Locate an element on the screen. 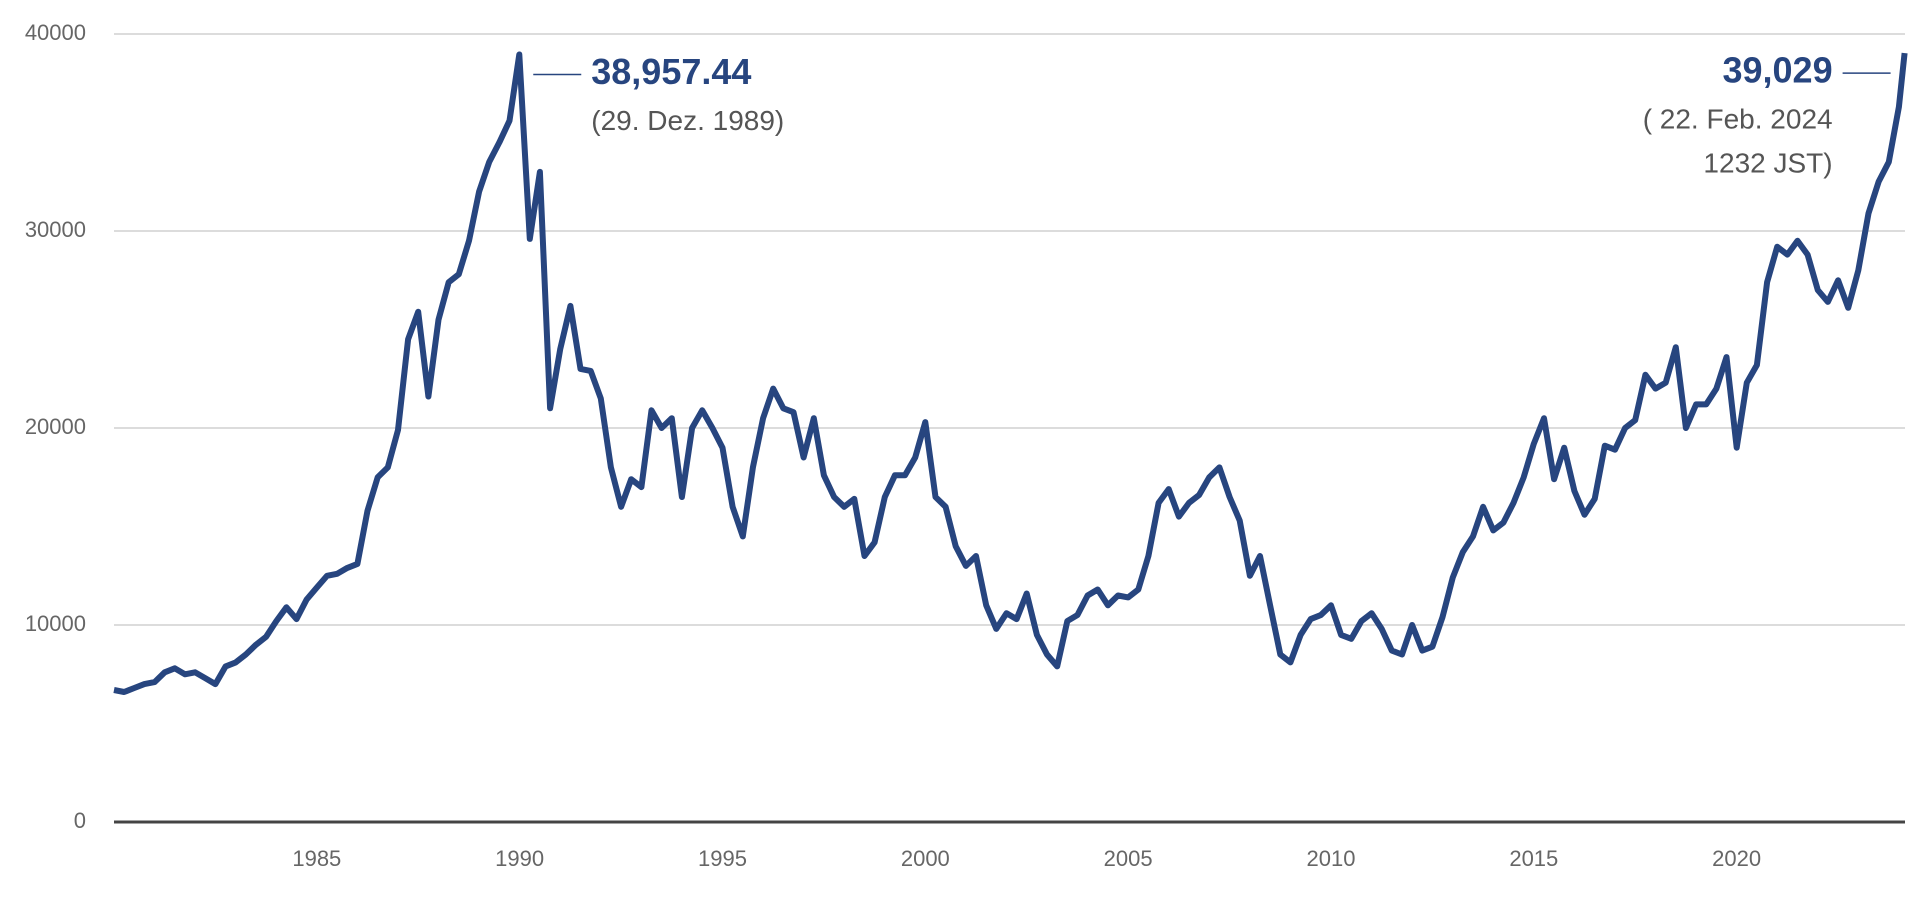 The width and height of the screenshot is (1920, 901). annotation-label: 38,957.44 is located at coordinates (671, 71).